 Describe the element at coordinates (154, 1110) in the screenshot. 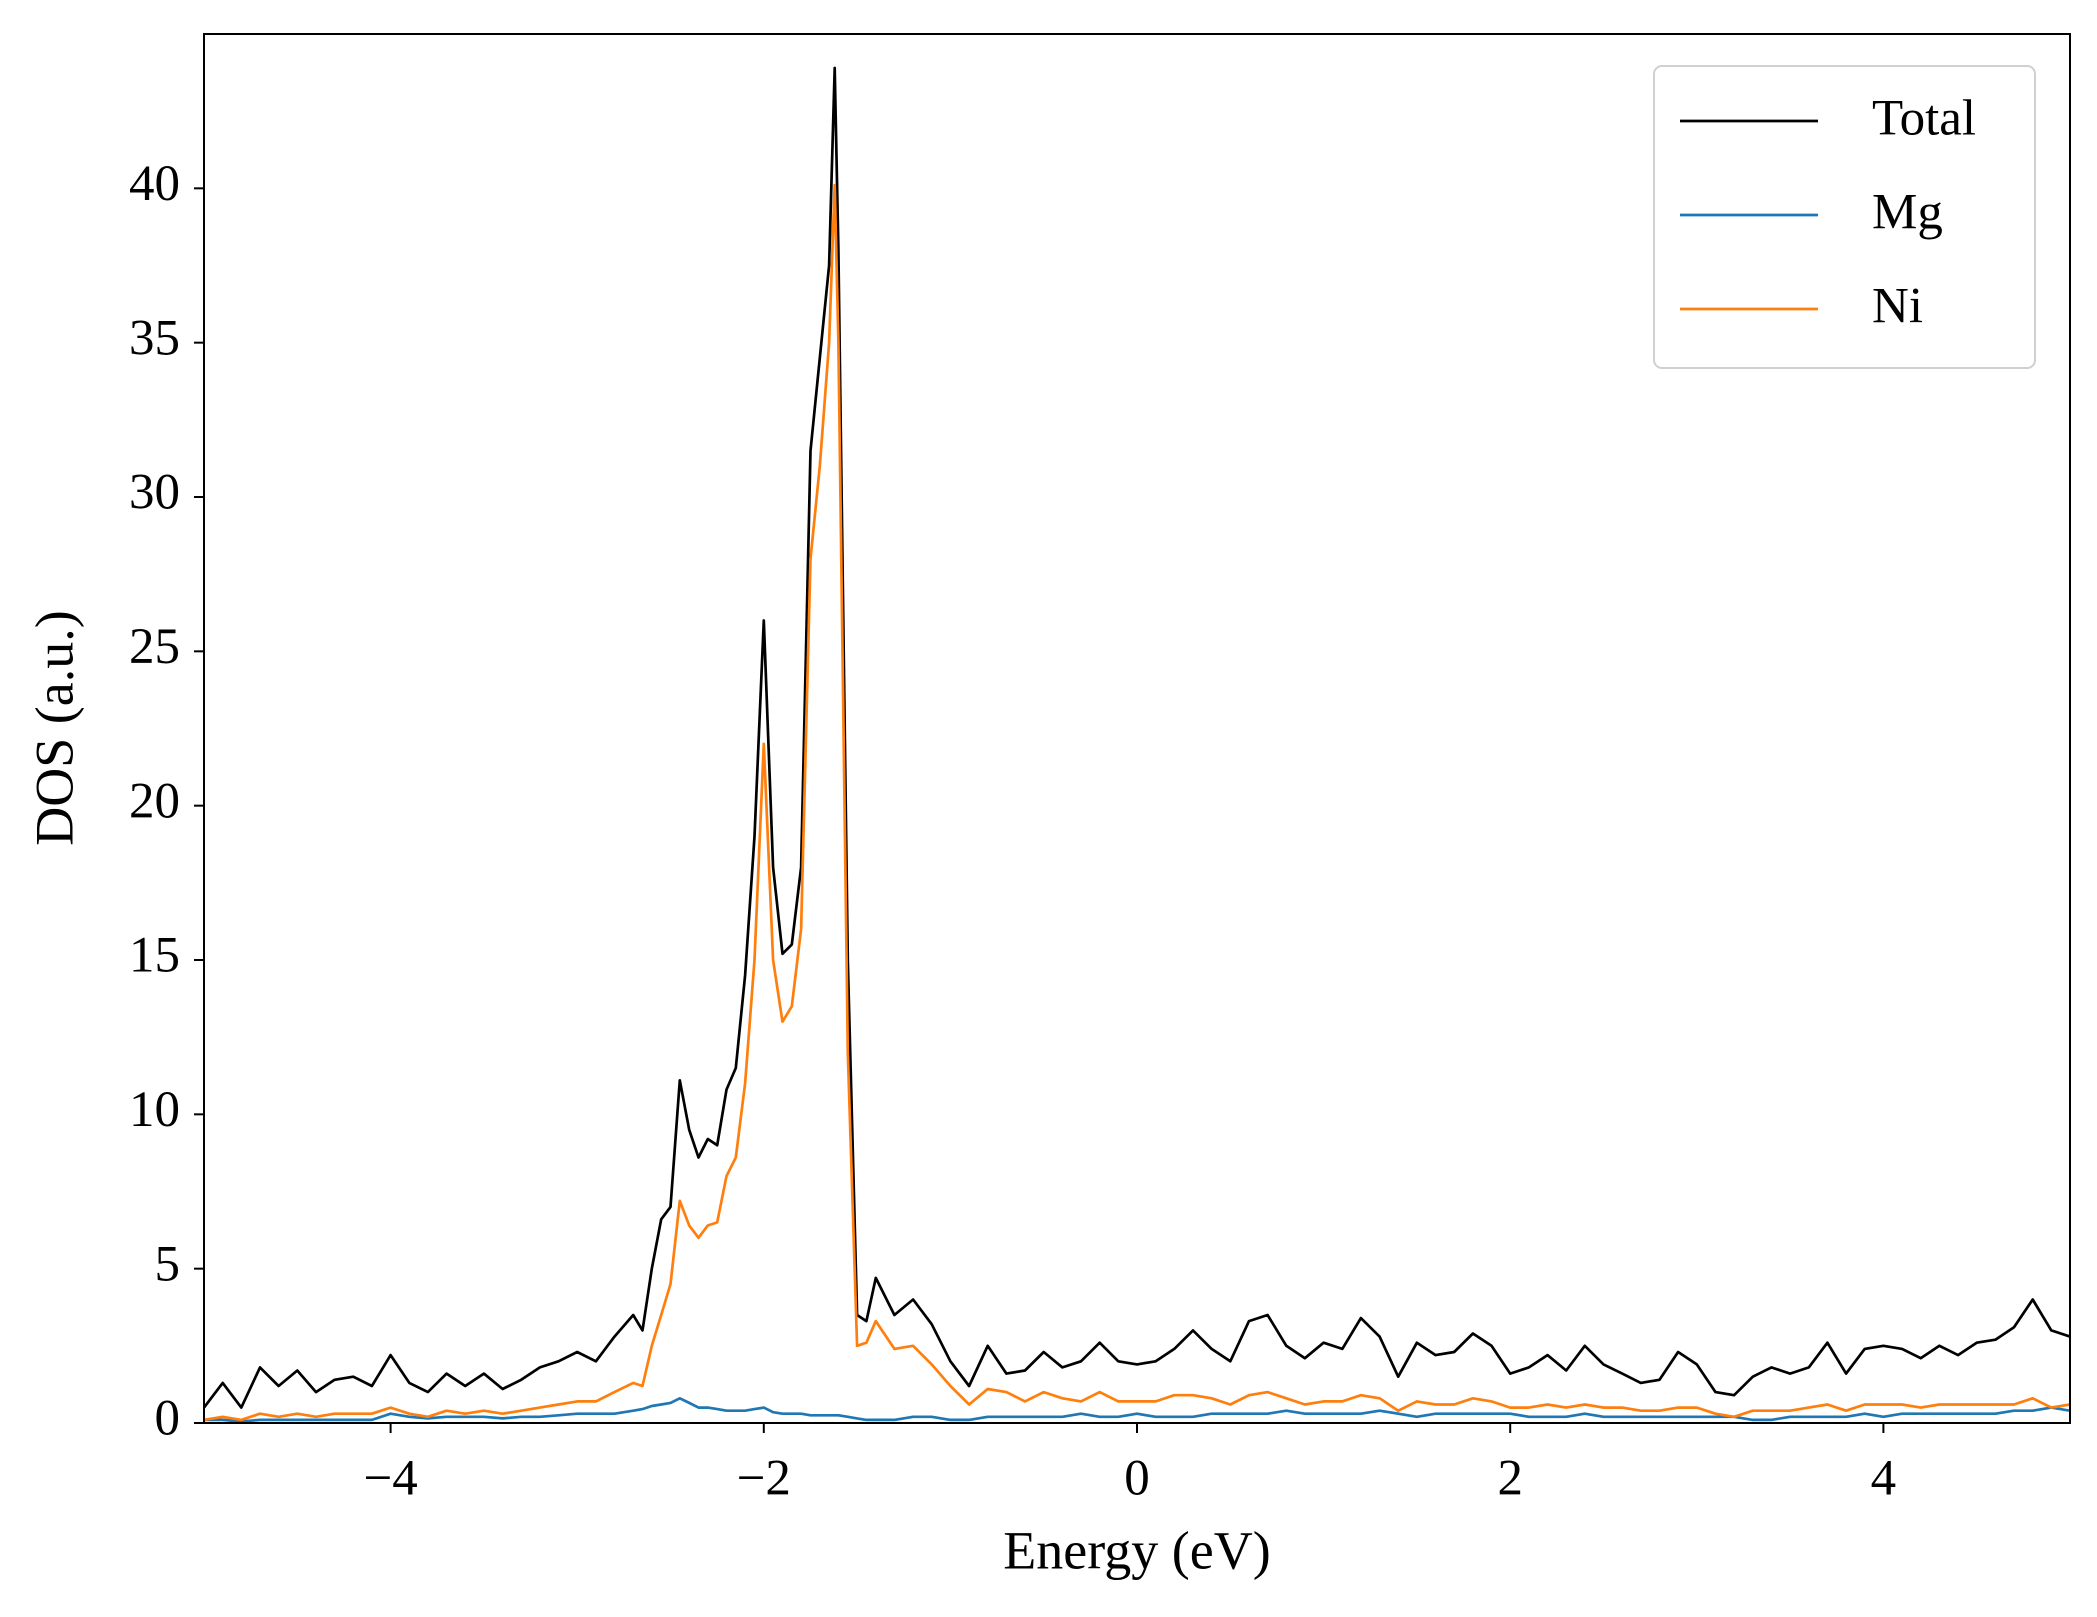

I see `y-tick-label: 10` at that location.